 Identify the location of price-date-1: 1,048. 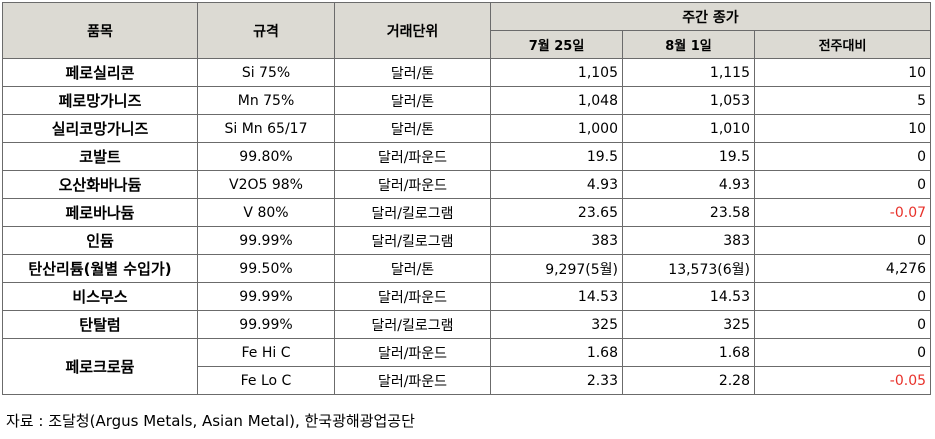
(556, 100).